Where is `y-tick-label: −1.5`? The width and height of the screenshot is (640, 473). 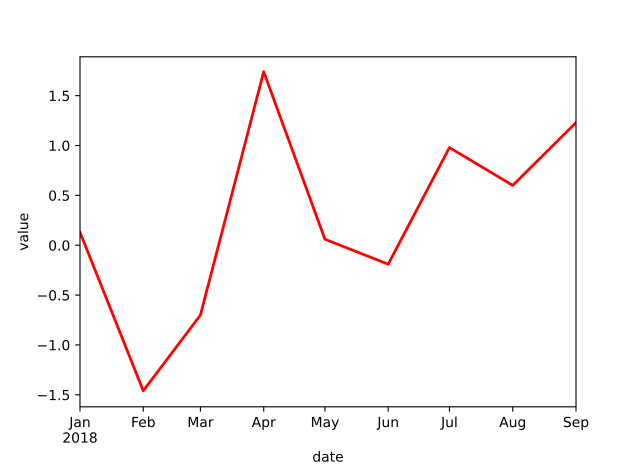 y-tick-label: −1.5 is located at coordinates (54, 395).